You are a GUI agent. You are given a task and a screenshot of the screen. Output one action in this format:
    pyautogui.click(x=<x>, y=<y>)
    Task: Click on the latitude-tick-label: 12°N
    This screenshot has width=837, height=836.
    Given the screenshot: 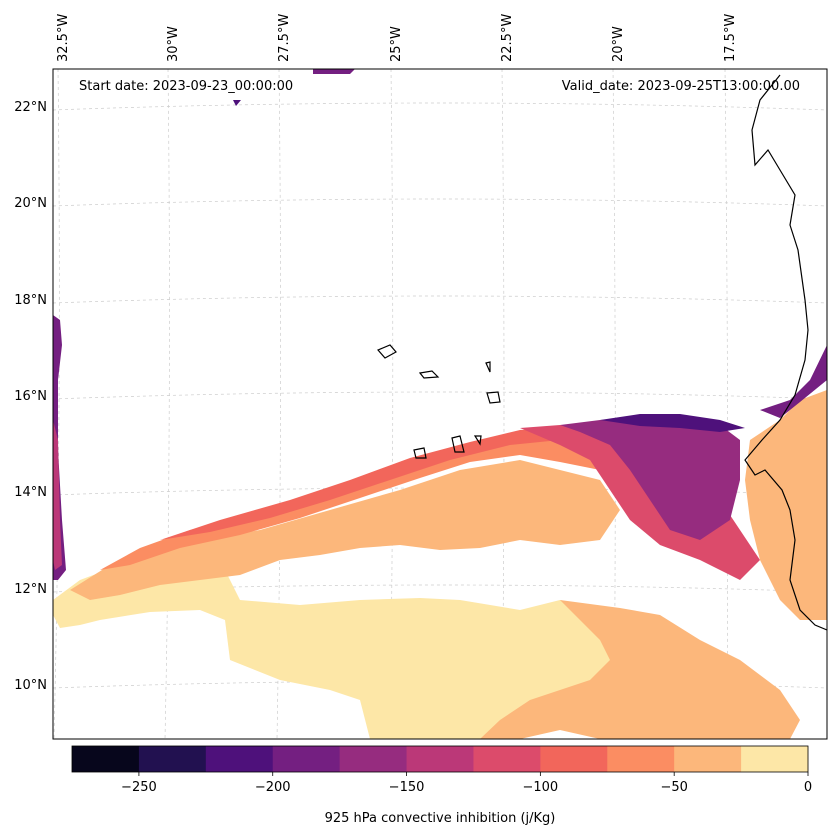 What is the action you would take?
    pyautogui.click(x=30, y=589)
    